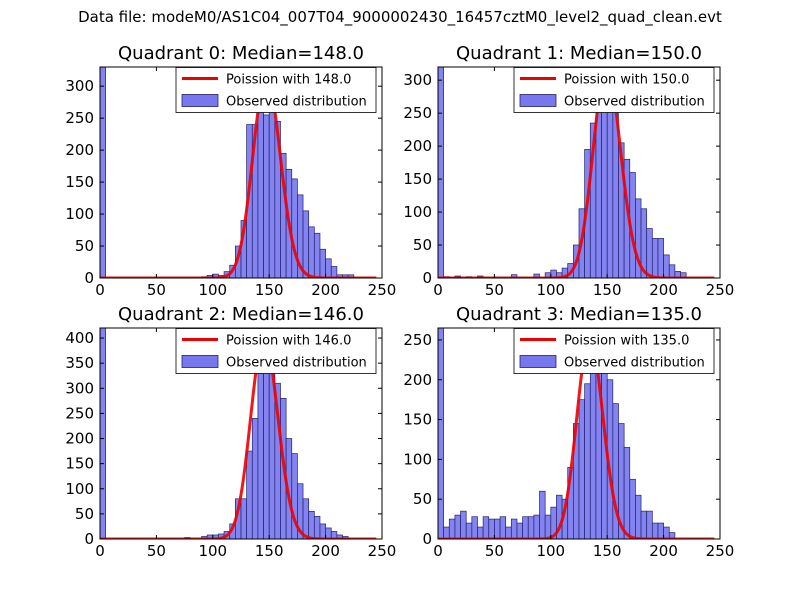 The width and height of the screenshot is (800, 600). What do you see at coordinates (626, 341) in the screenshot?
I see `legend-poisson-label: Poission with 135.0` at bounding box center [626, 341].